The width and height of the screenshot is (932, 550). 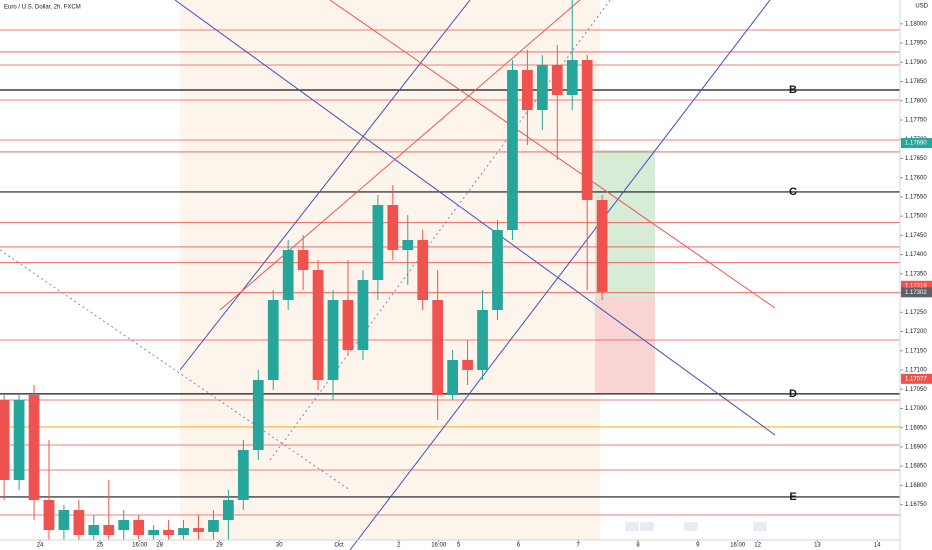 What do you see at coordinates (916, 217) in the screenshot?
I see `y-tick-label: 1.17500` at bounding box center [916, 217].